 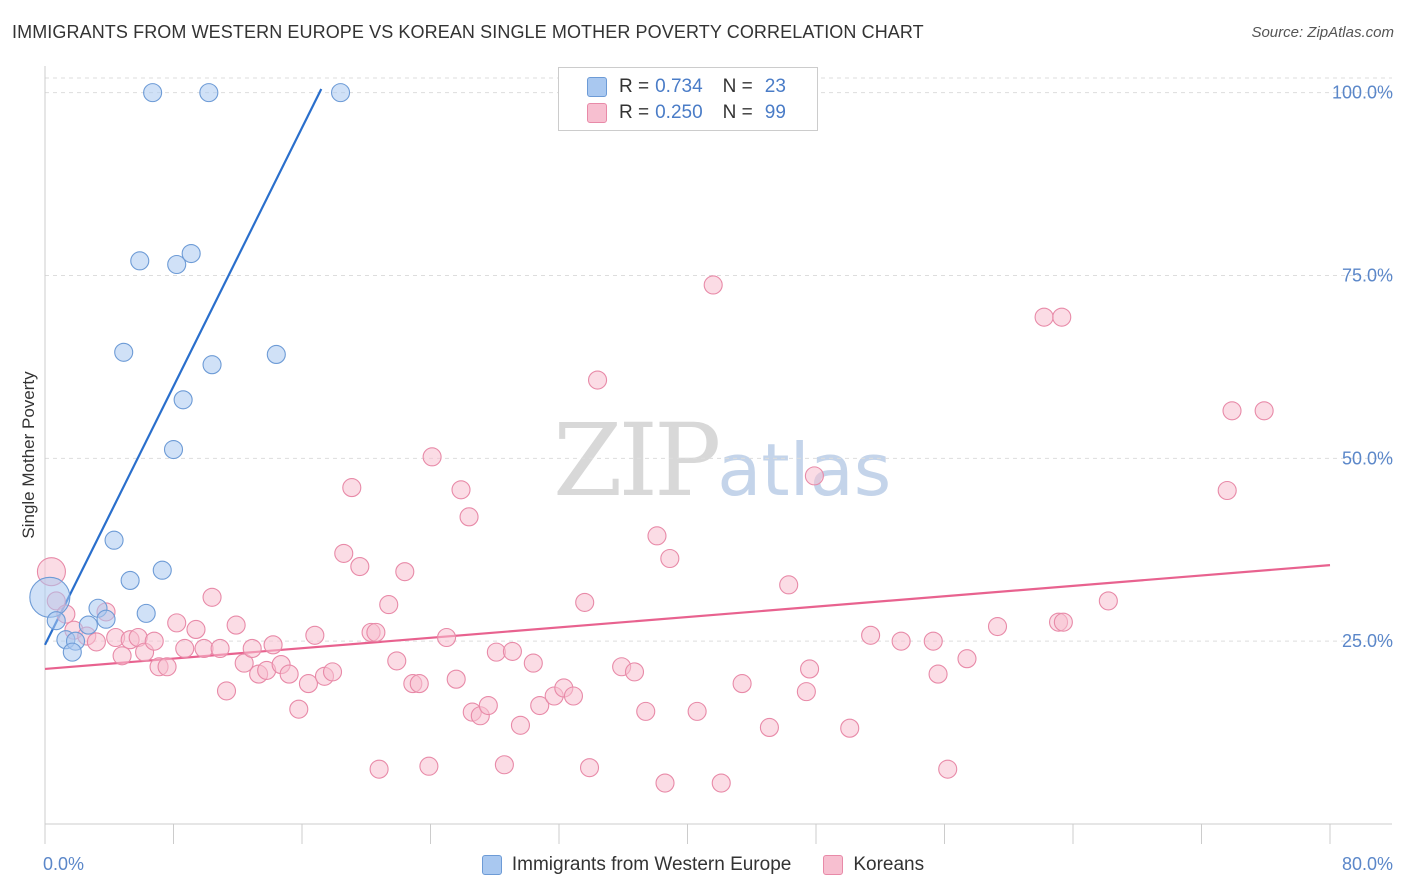 I want to click on watermark: ZIPatlas, so click(x=722, y=460).